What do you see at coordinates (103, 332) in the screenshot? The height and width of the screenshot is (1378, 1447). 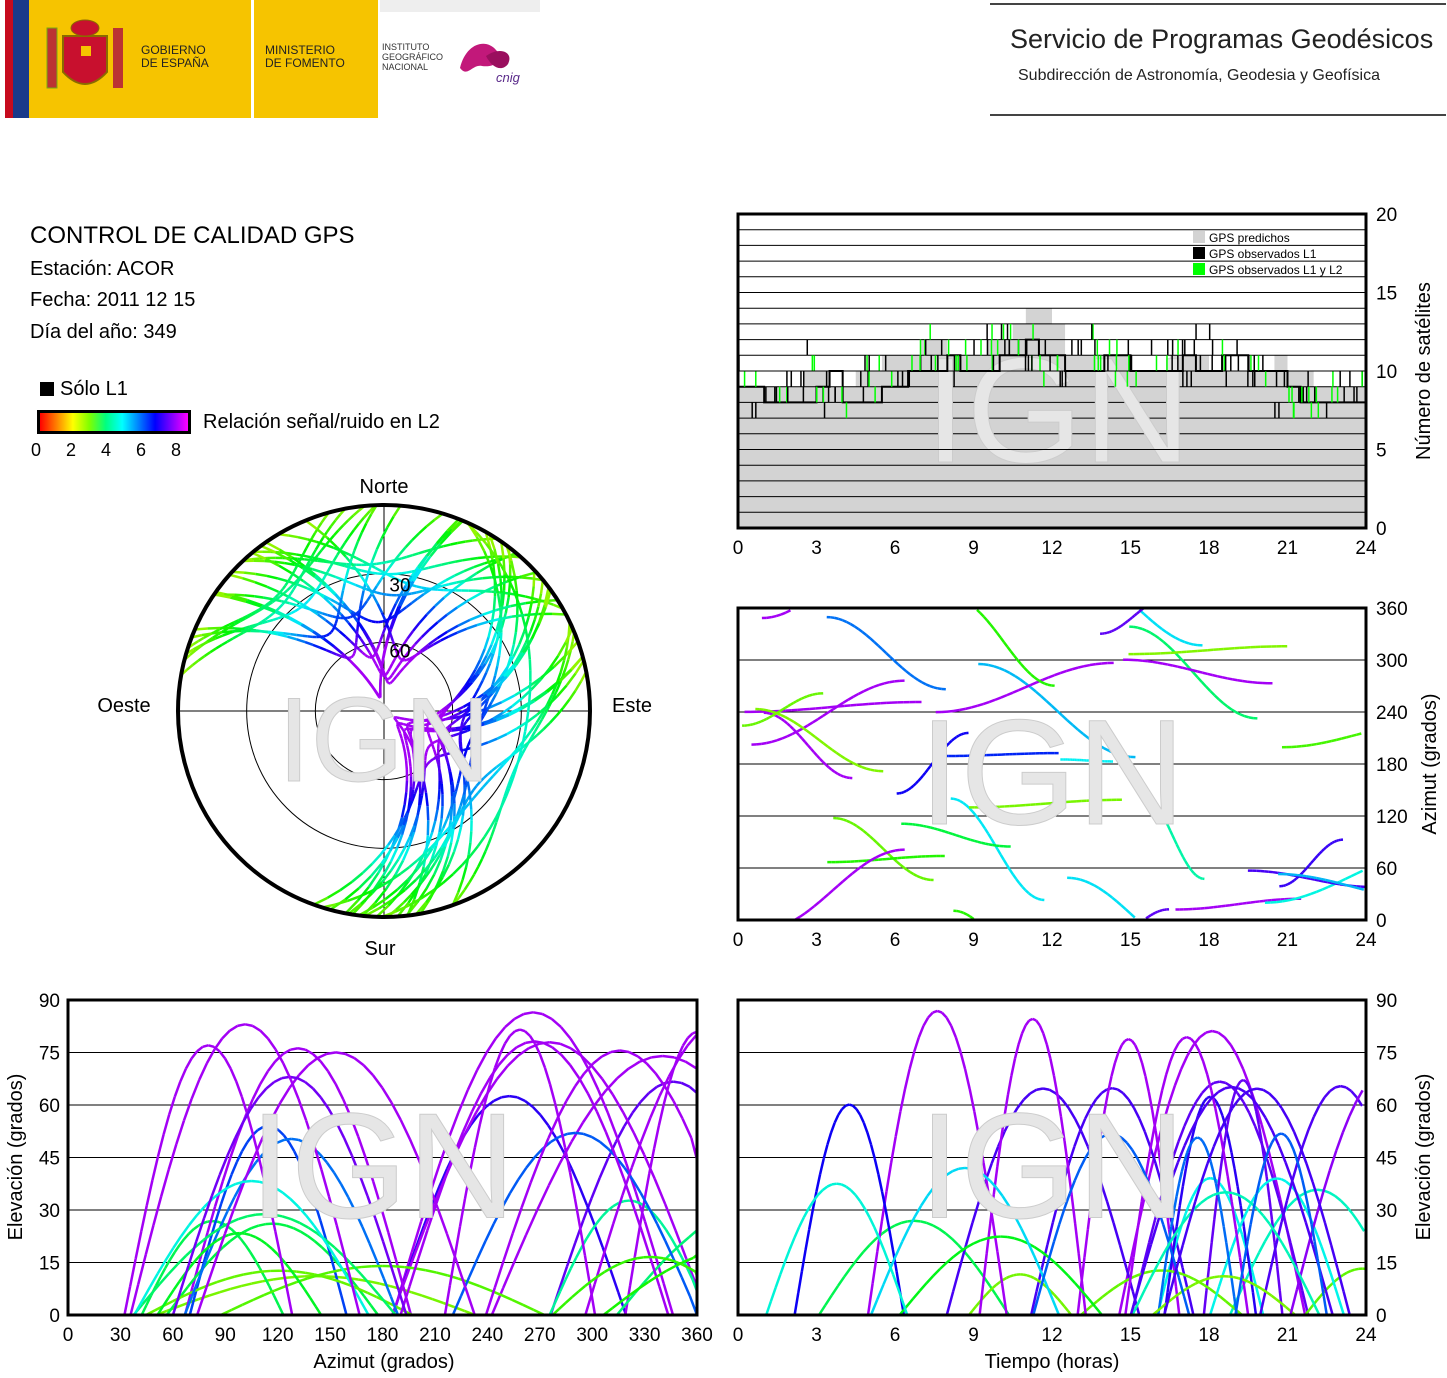 I see `doy-label: Día del año: 349` at bounding box center [103, 332].